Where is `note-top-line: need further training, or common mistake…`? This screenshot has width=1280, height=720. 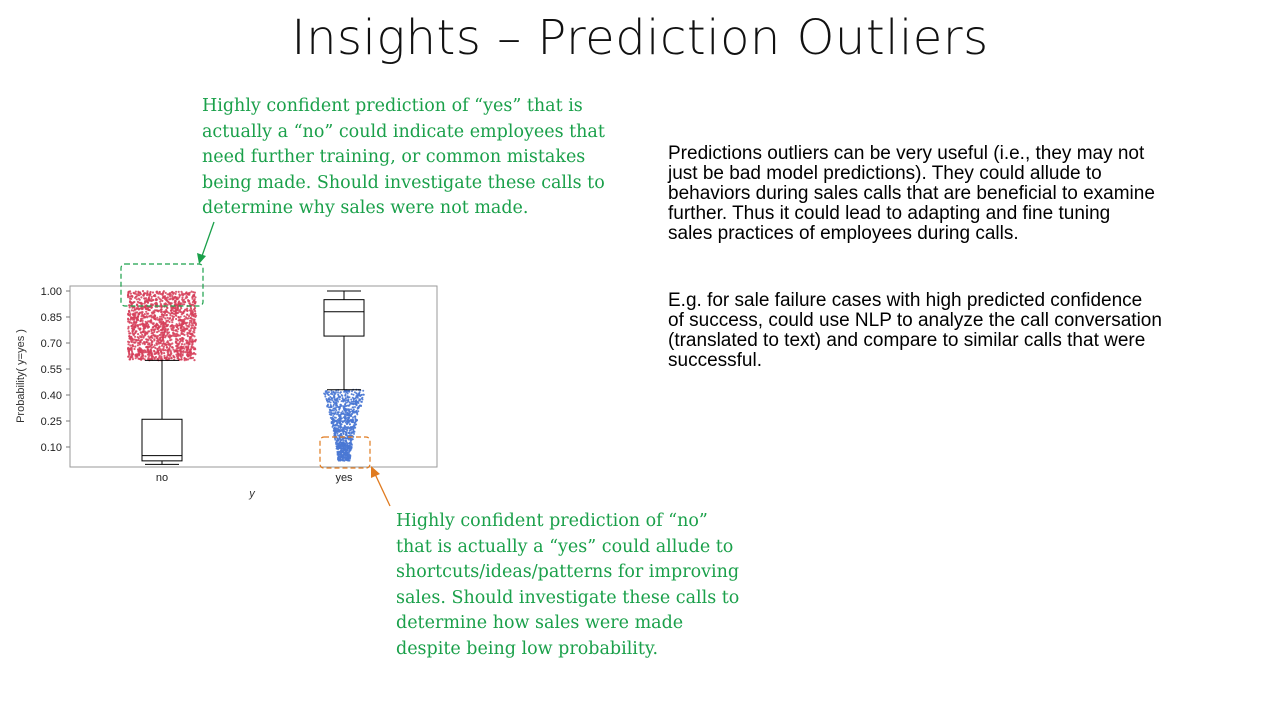 note-top-line: need further training, or common mistake… is located at coordinates (394, 157).